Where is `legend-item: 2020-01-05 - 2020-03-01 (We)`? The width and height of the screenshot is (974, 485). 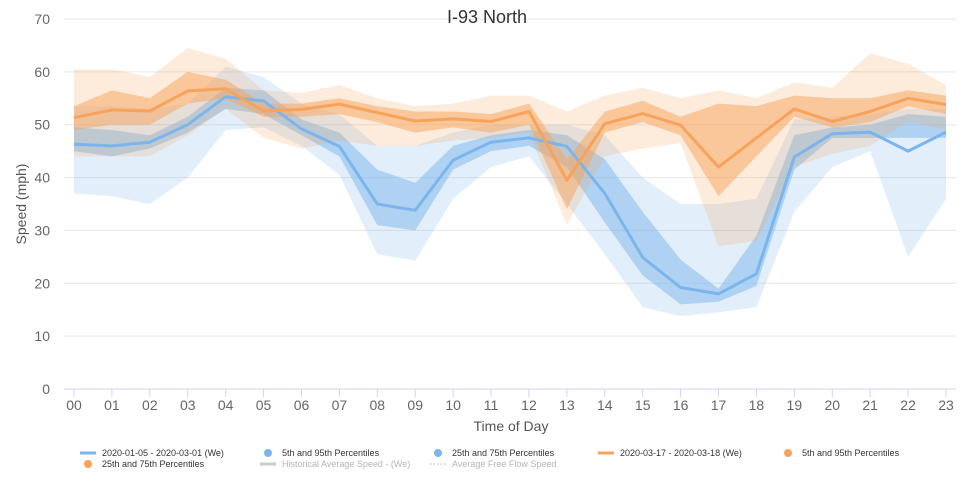
legend-item: 2020-01-05 - 2020-03-01 (We) is located at coordinates (152, 453).